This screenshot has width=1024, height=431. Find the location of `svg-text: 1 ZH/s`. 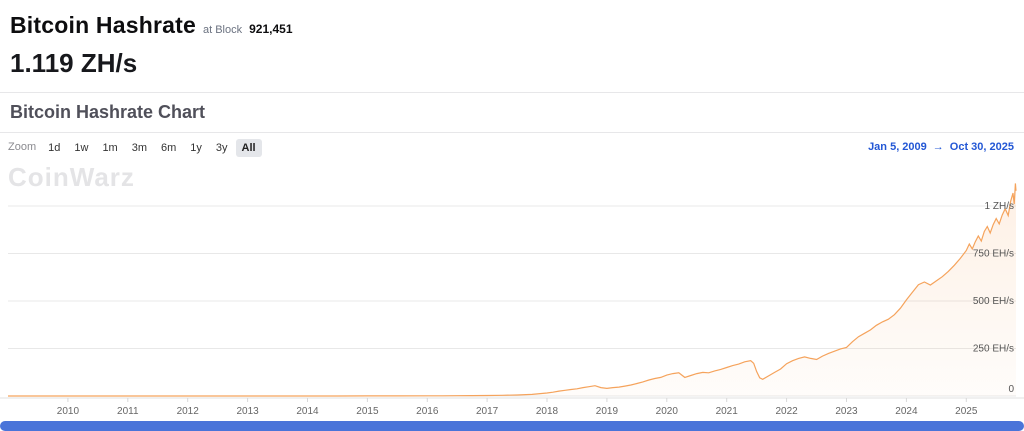

svg-text: 1 ZH/s is located at coordinates (999, 206).